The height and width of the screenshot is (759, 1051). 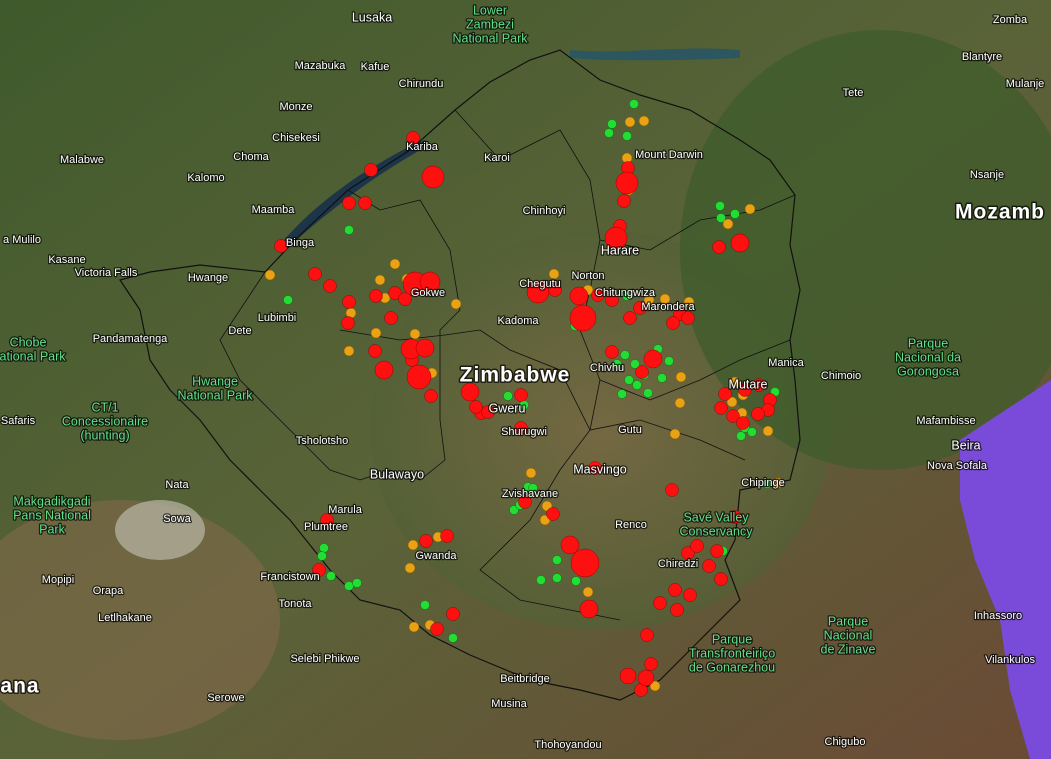 I want to click on place-label: Chivhu, so click(x=607, y=368).